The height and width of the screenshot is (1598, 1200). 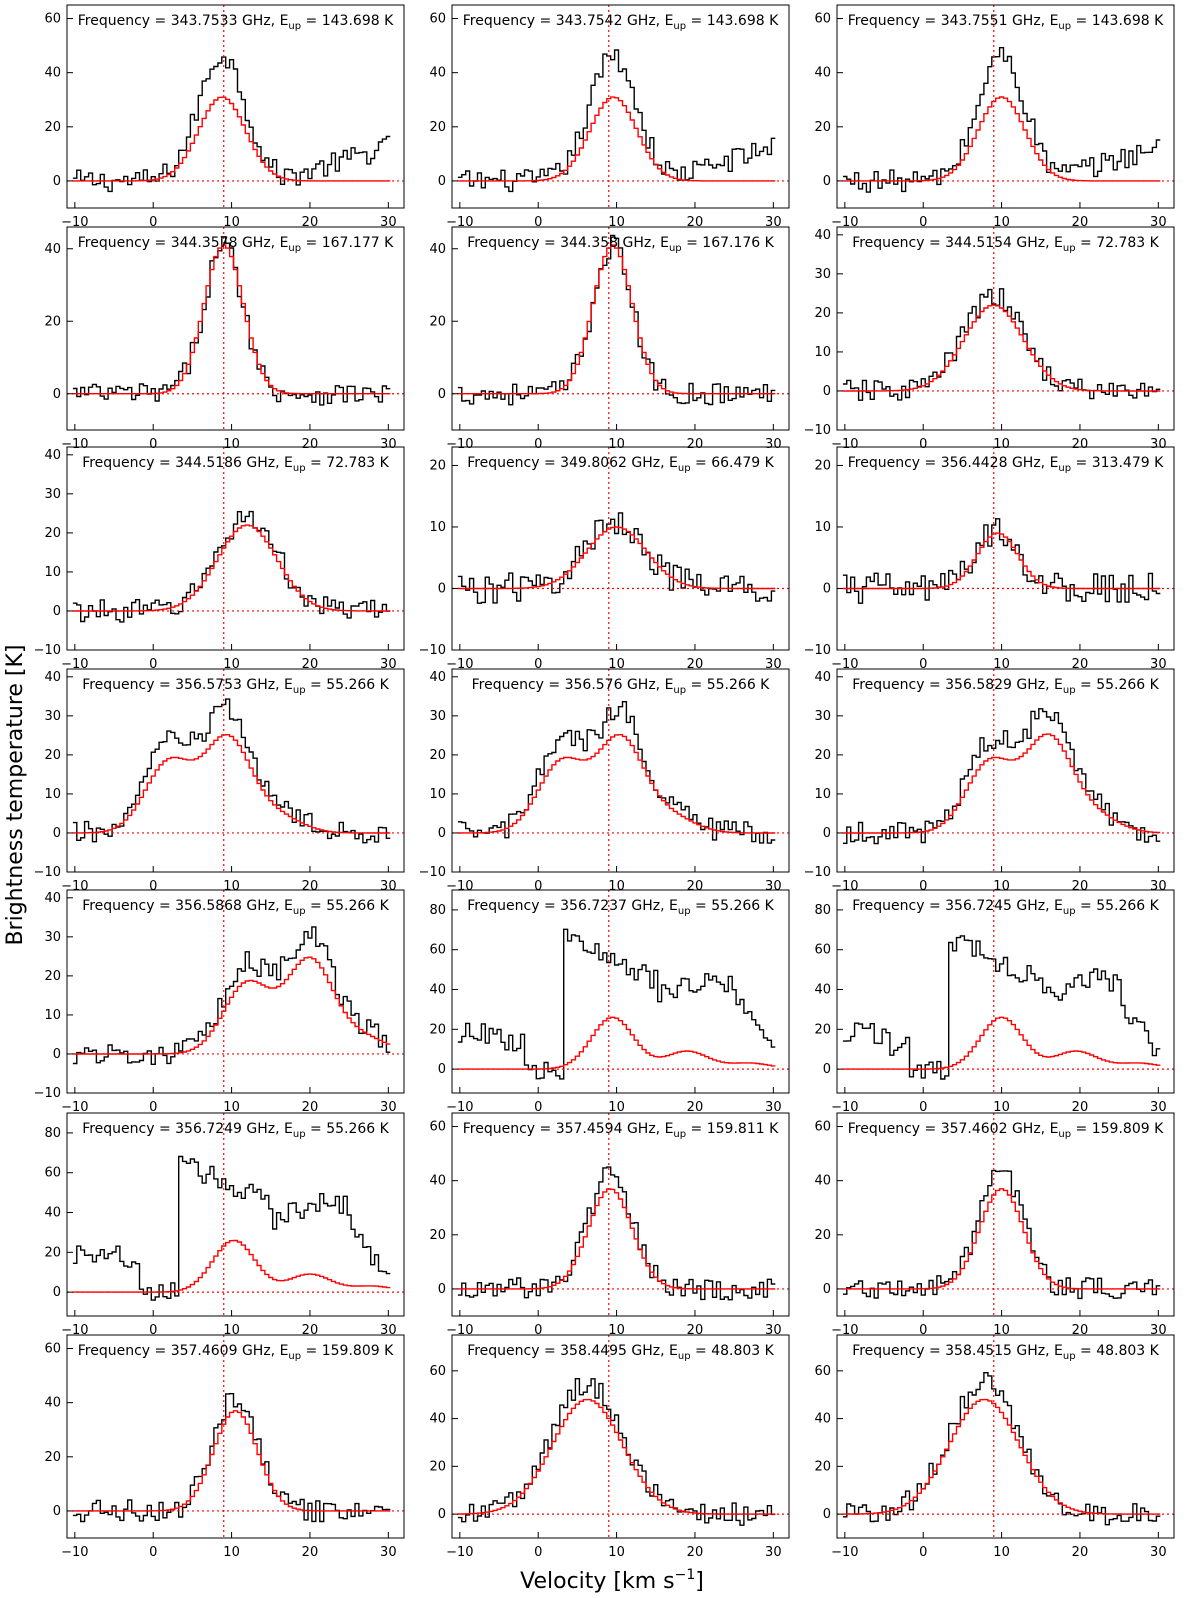 What do you see at coordinates (620, 464) in the screenshot?
I see `panel-title: Frequency = 349.8062 GHz, Eup = 66.479 K` at bounding box center [620, 464].